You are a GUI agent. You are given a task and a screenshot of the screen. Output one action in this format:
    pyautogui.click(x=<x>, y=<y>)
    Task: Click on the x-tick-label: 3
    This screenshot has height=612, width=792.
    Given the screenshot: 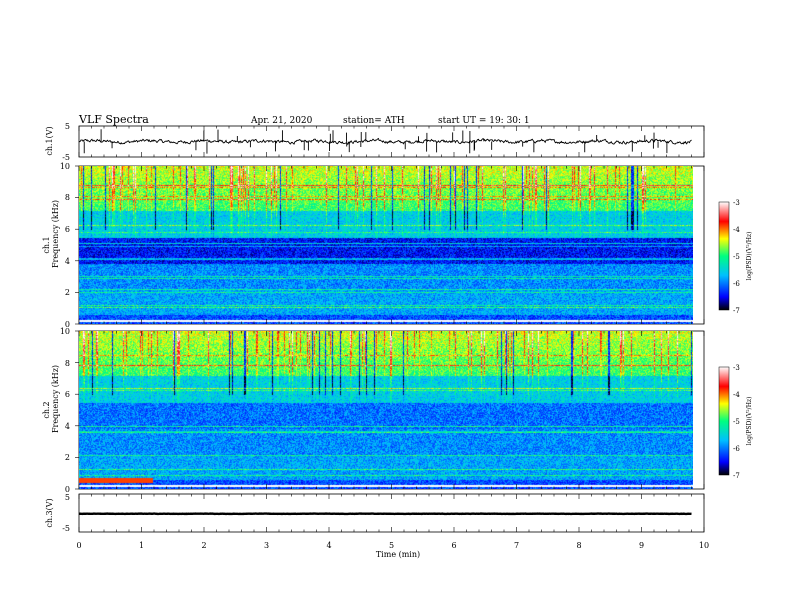 What is the action you would take?
    pyautogui.click(x=266, y=545)
    